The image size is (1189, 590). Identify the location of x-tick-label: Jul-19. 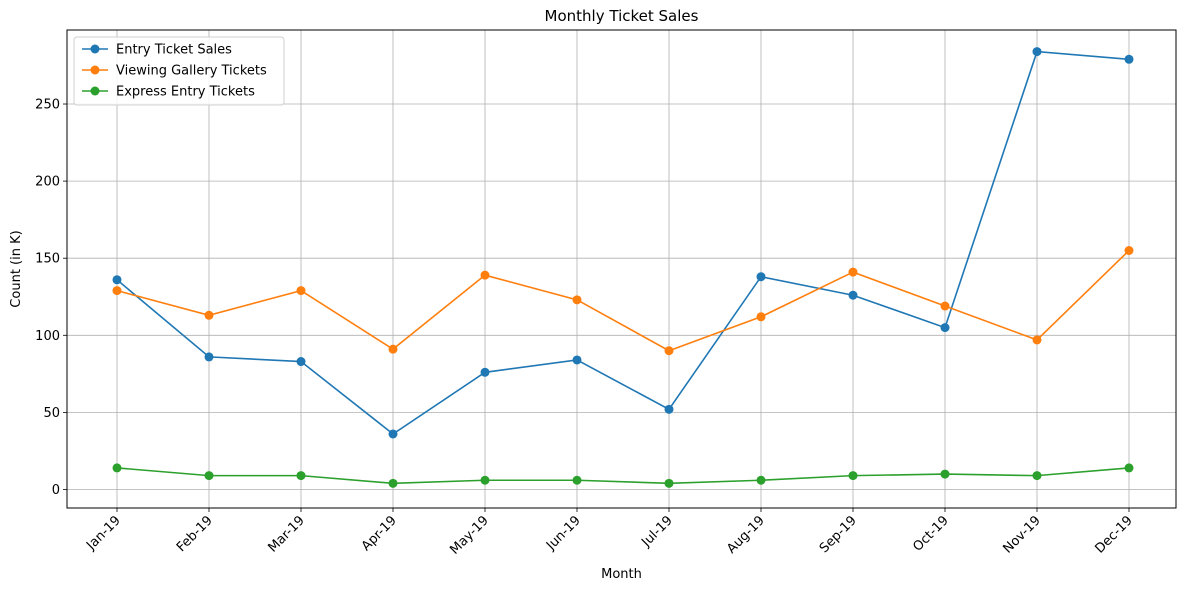
(656, 531).